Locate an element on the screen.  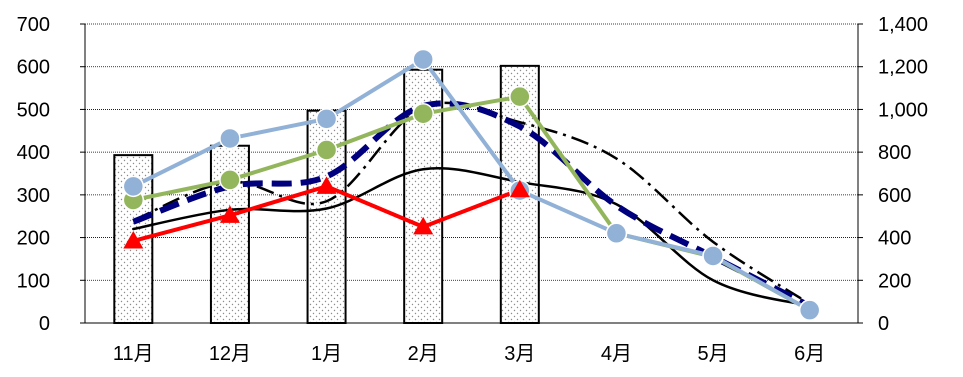
right-tick-label: 1,400 is located at coordinates (903, 25).